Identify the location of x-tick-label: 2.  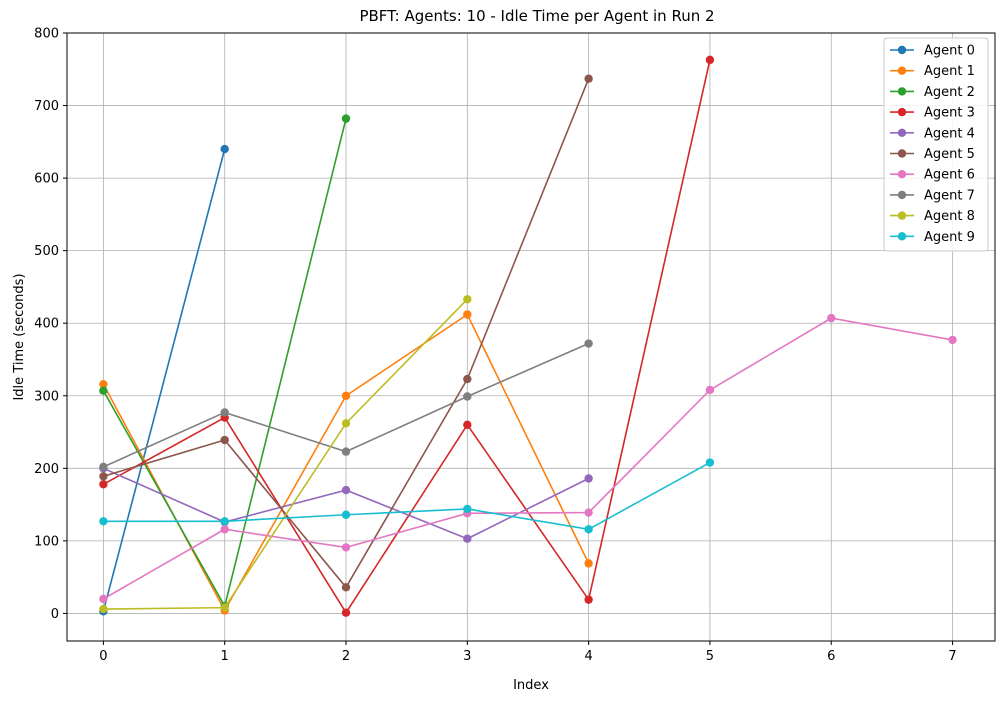
(346, 656).